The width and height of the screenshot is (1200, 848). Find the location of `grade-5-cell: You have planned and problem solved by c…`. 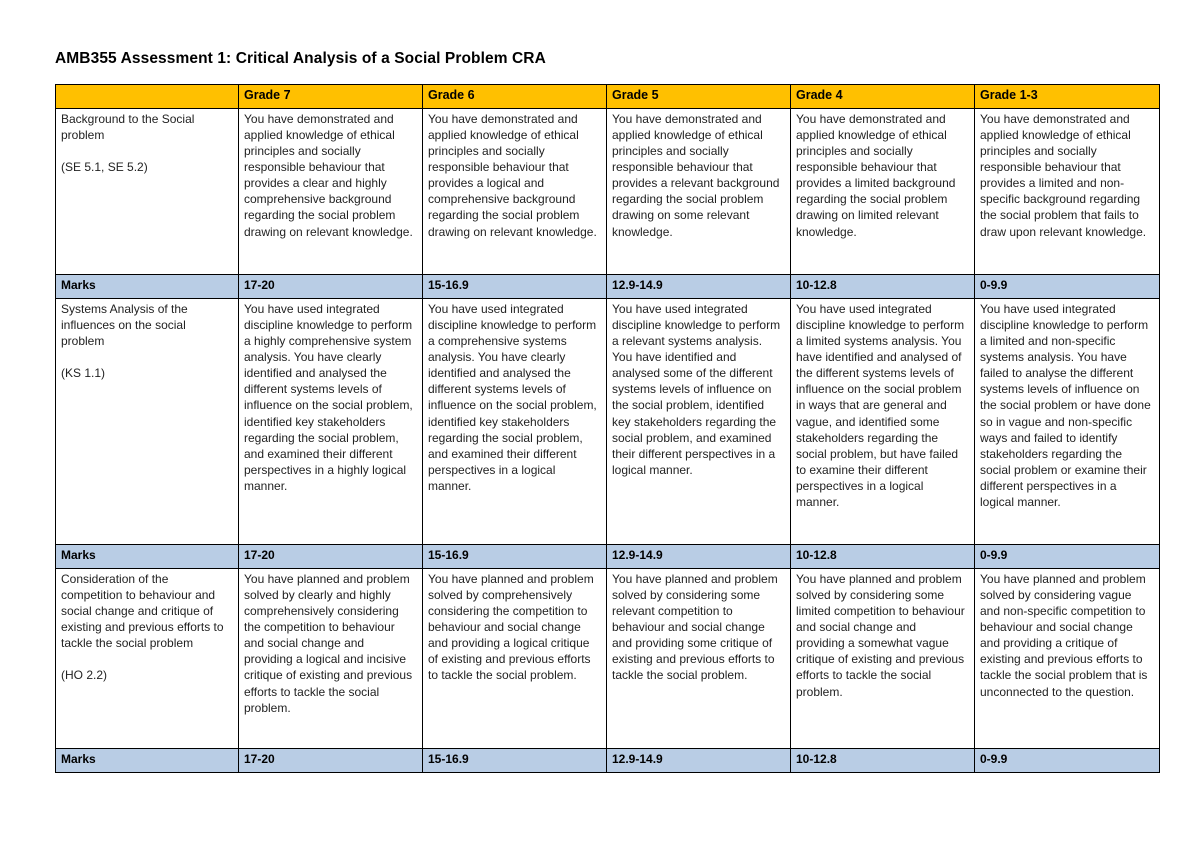

grade-5-cell: You have planned and problem solved by c… is located at coordinates (698, 658).